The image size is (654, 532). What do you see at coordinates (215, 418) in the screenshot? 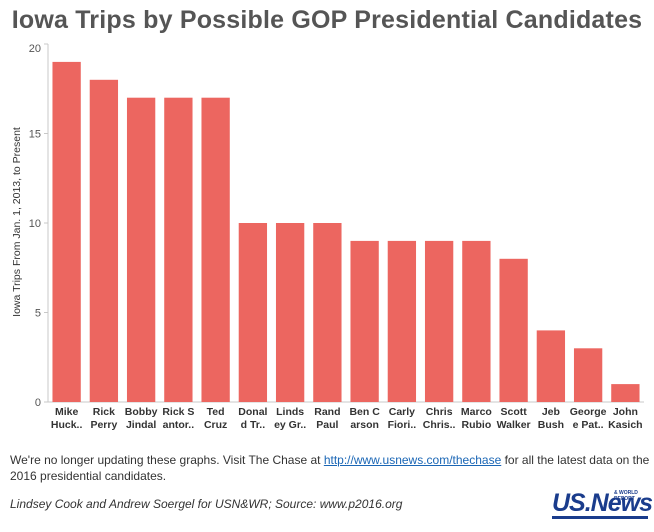
I see `x-category-label: Ted Cruz` at bounding box center [215, 418].